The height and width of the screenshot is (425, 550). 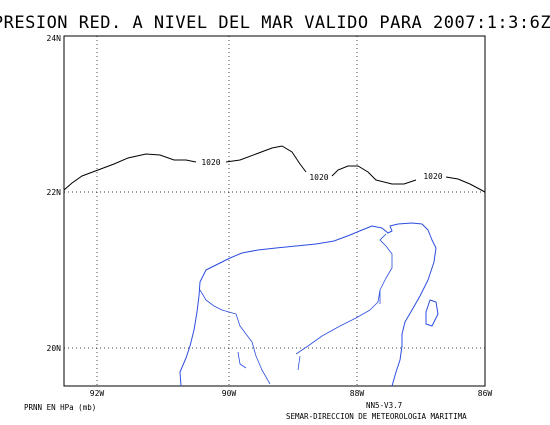 I want to click on isobar-line, so click(x=274, y=169).